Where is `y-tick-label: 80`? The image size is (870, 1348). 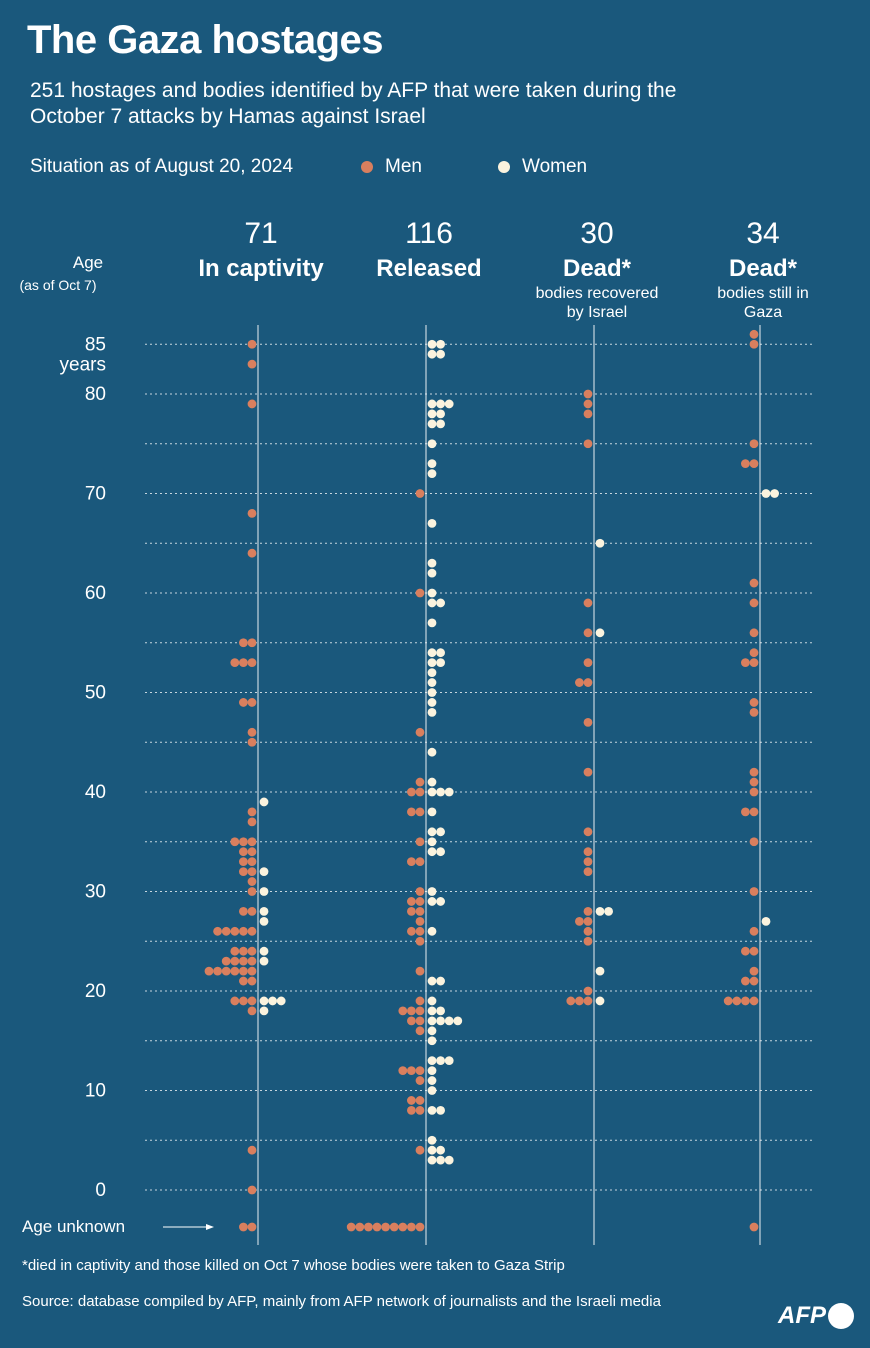
y-tick-label: 80 is located at coordinates (95, 394).